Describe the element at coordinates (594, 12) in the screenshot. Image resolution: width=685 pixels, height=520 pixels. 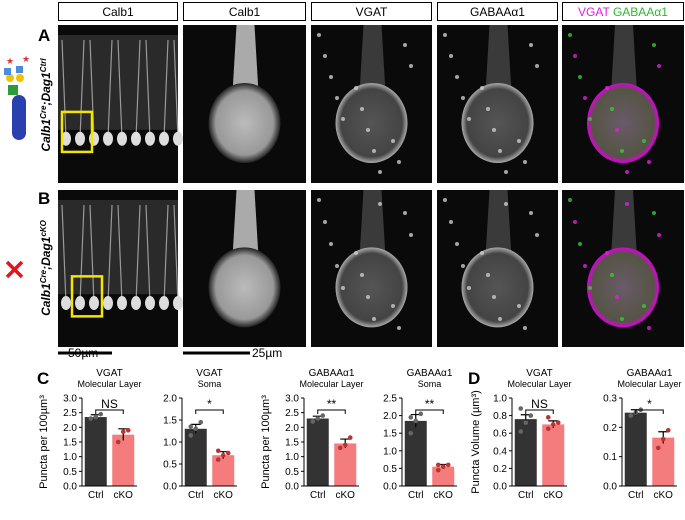
I see `header-magenta: VGAT` at that location.